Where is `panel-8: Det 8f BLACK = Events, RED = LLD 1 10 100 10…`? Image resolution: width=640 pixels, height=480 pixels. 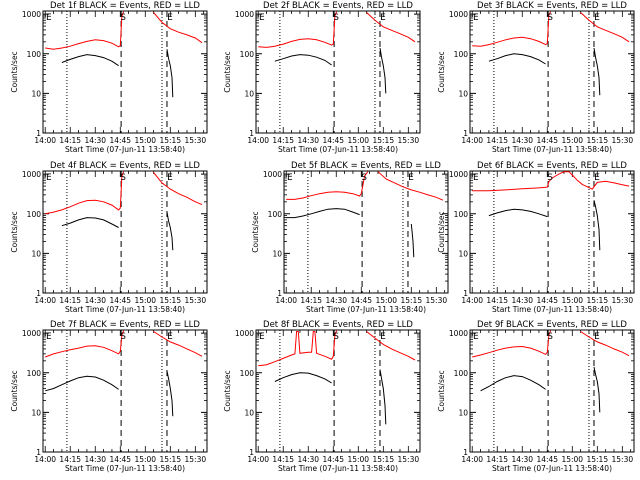
panel-8: Det 8f BLACK = Events, RED = LLD 1 10 100 10… is located at coordinates (322, 396).